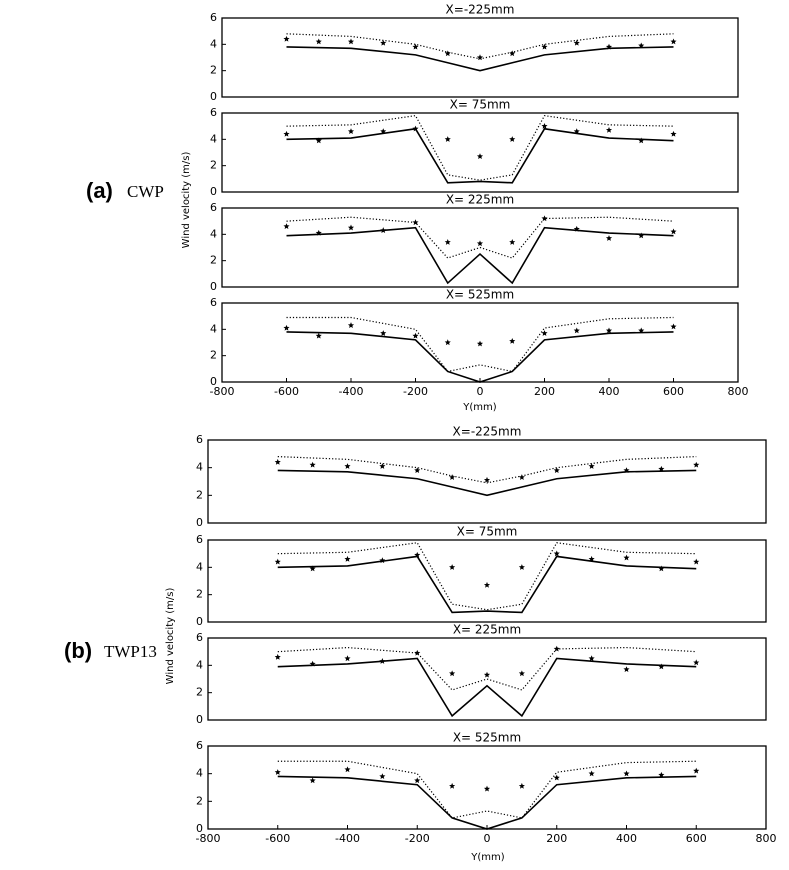 Image resolution: width=789 pixels, height=870 pixels. What do you see at coordinates (99, 190) in the screenshot?
I see `panel-label: (a)` at bounding box center [99, 190].